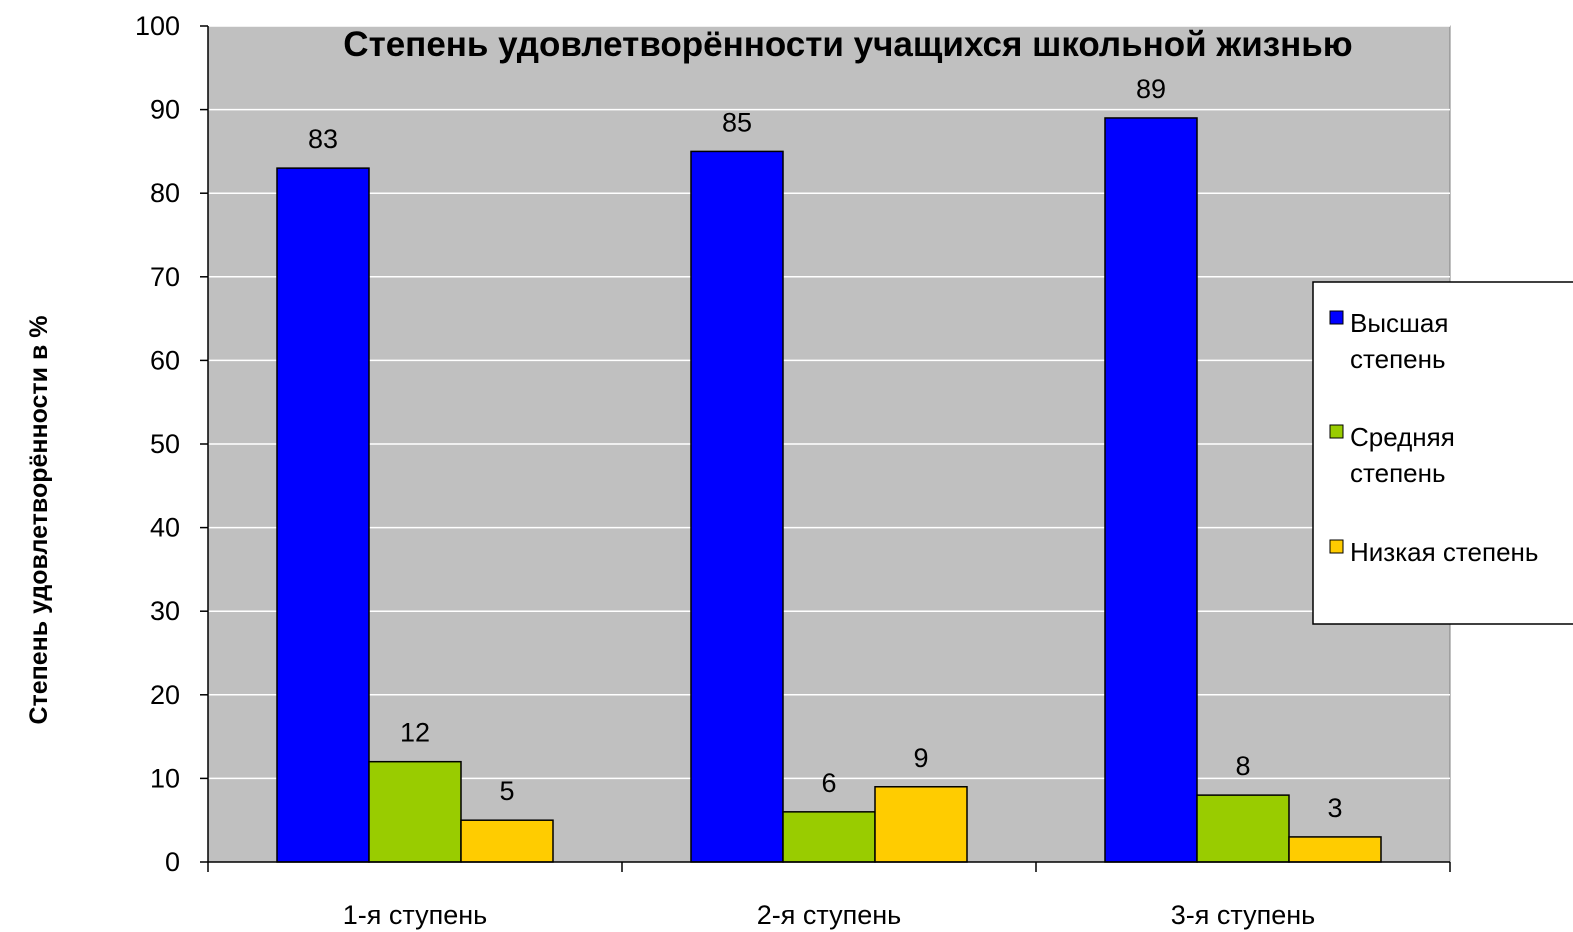 This screenshot has width=1573, height=932. I want to click on x-tick-label: 3-я ступень, so click(1243, 915).